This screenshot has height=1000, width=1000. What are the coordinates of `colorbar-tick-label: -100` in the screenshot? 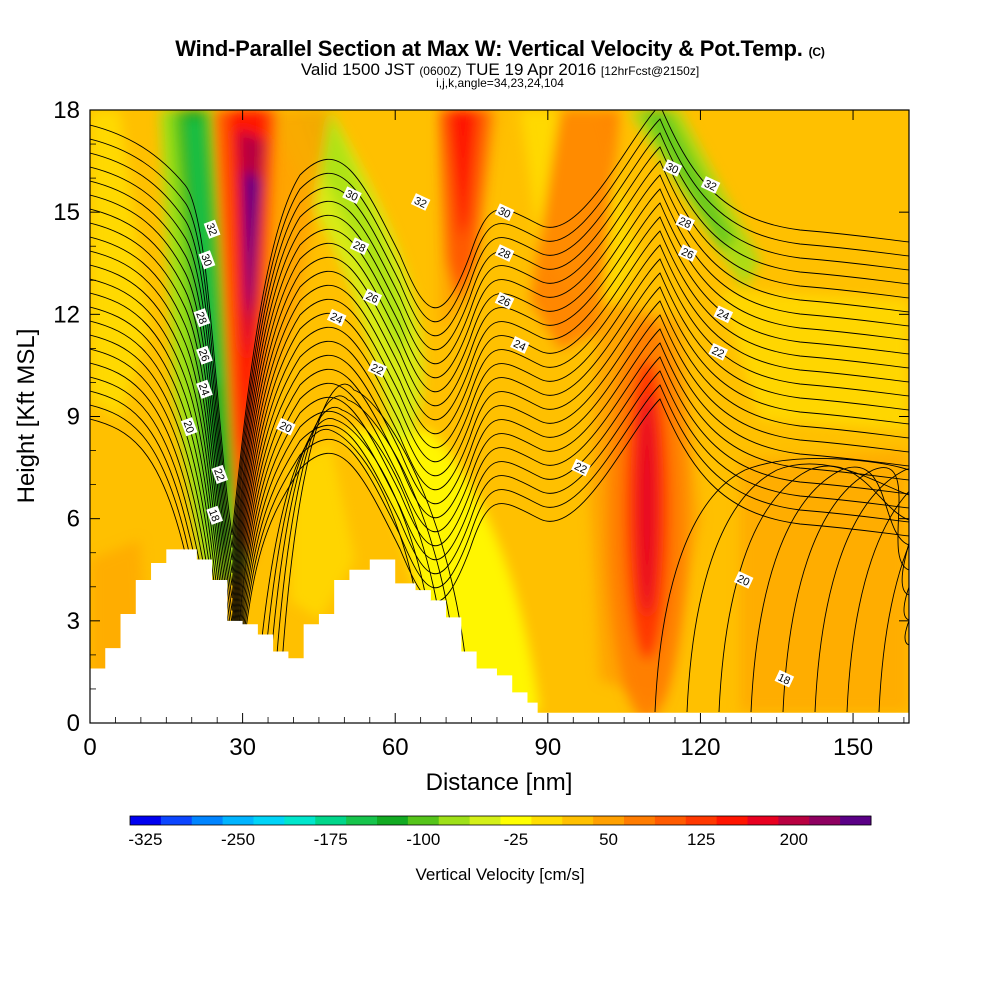 It's located at (423, 839).